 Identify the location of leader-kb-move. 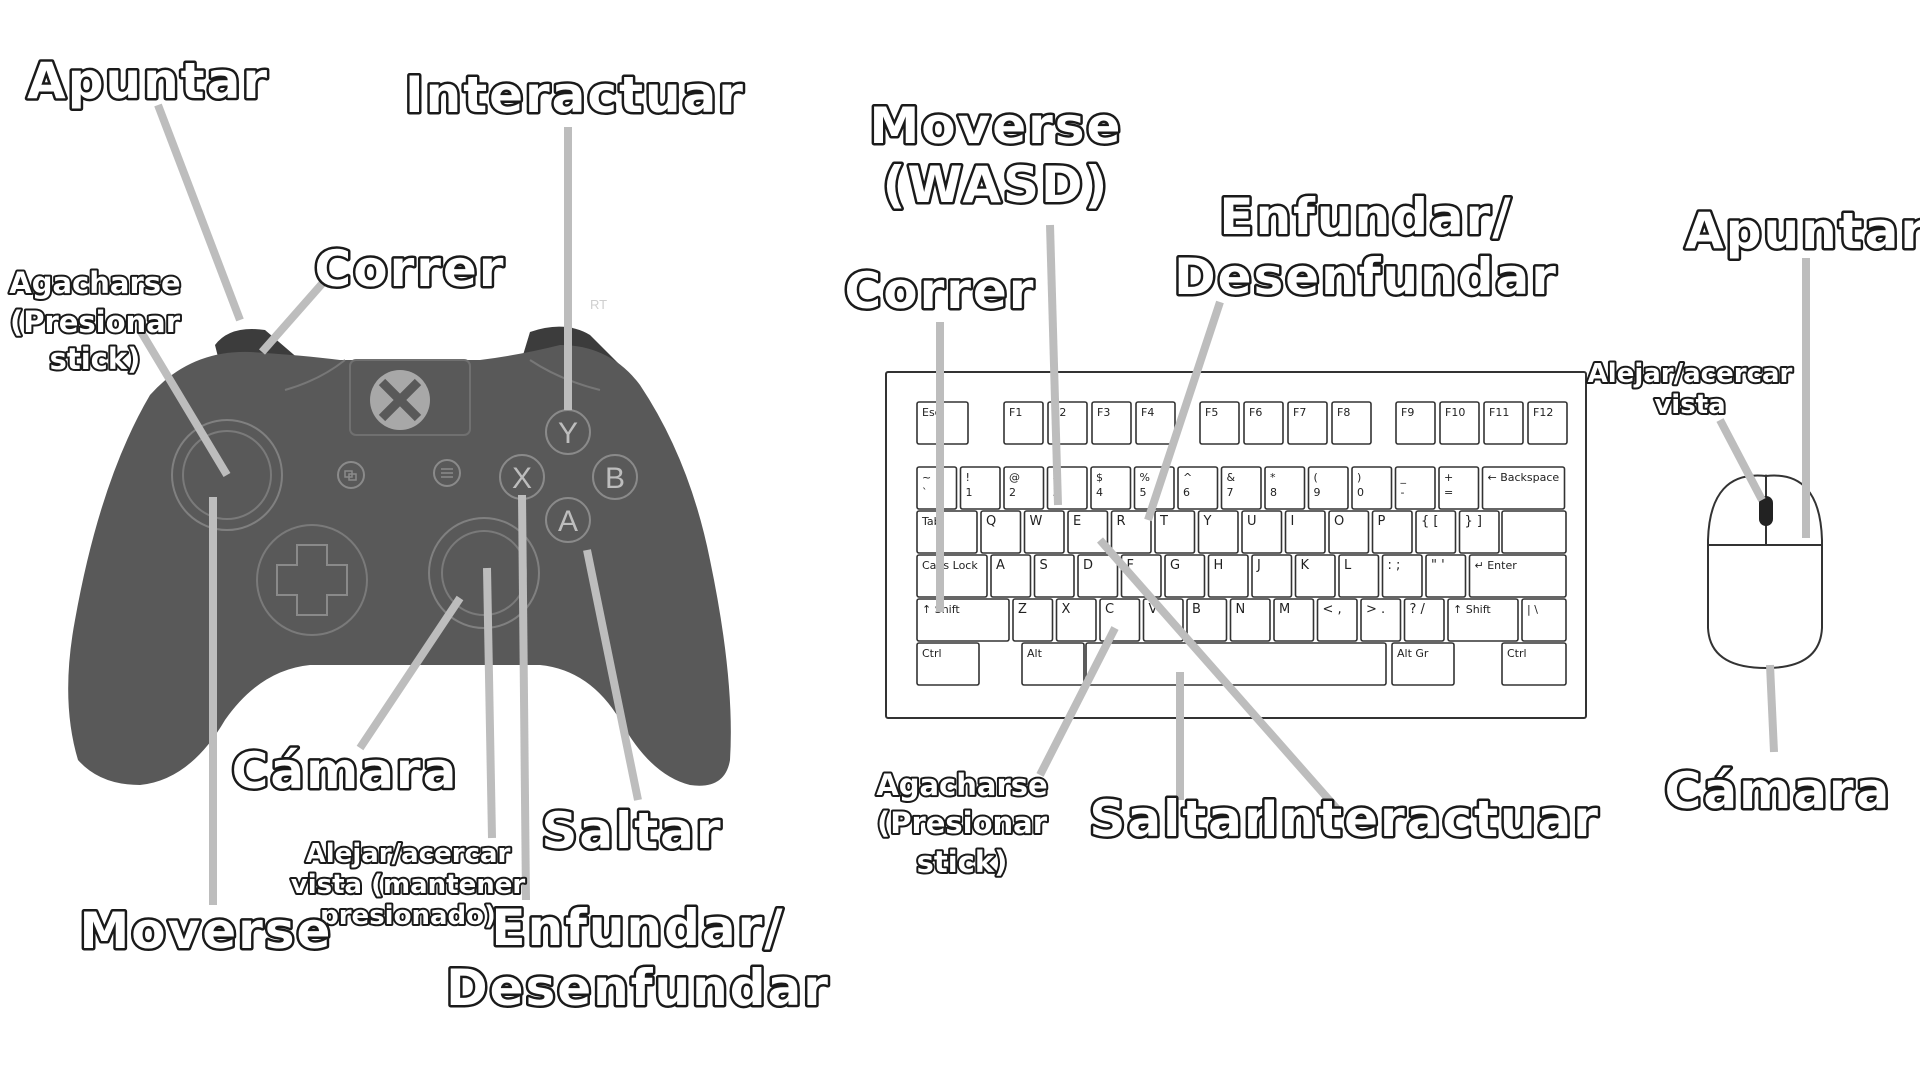
(1054, 365).